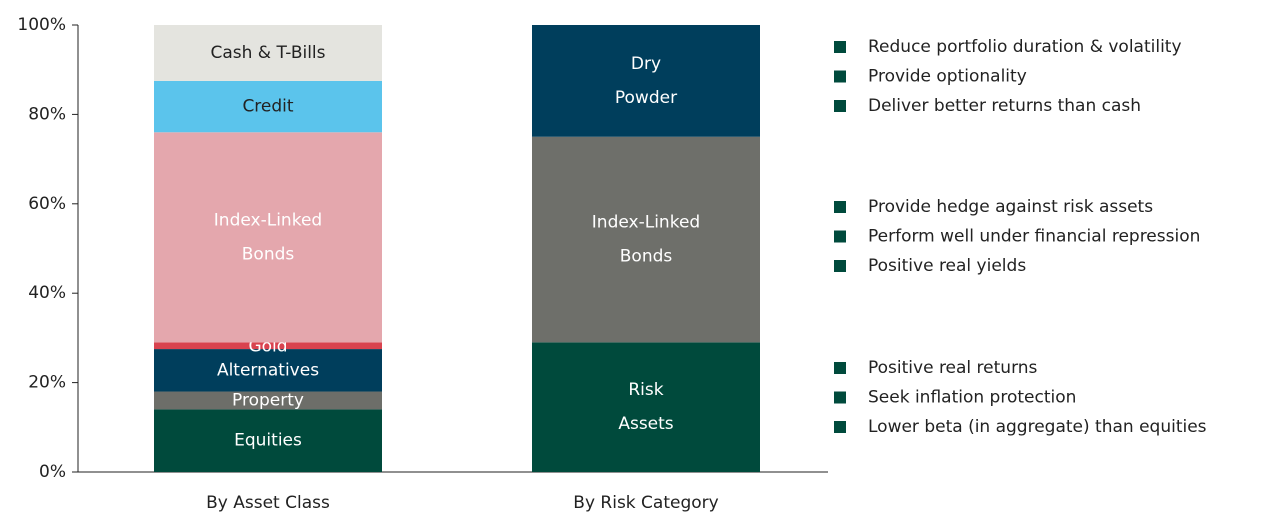 This screenshot has height=519, width=1262. I want to click on segment-label: Property, so click(268, 400).